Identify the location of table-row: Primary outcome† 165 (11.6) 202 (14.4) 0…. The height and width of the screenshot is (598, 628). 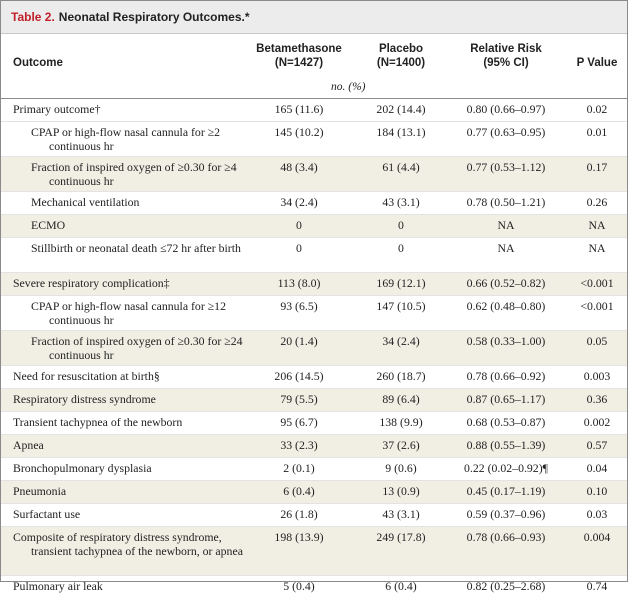
(314, 110).